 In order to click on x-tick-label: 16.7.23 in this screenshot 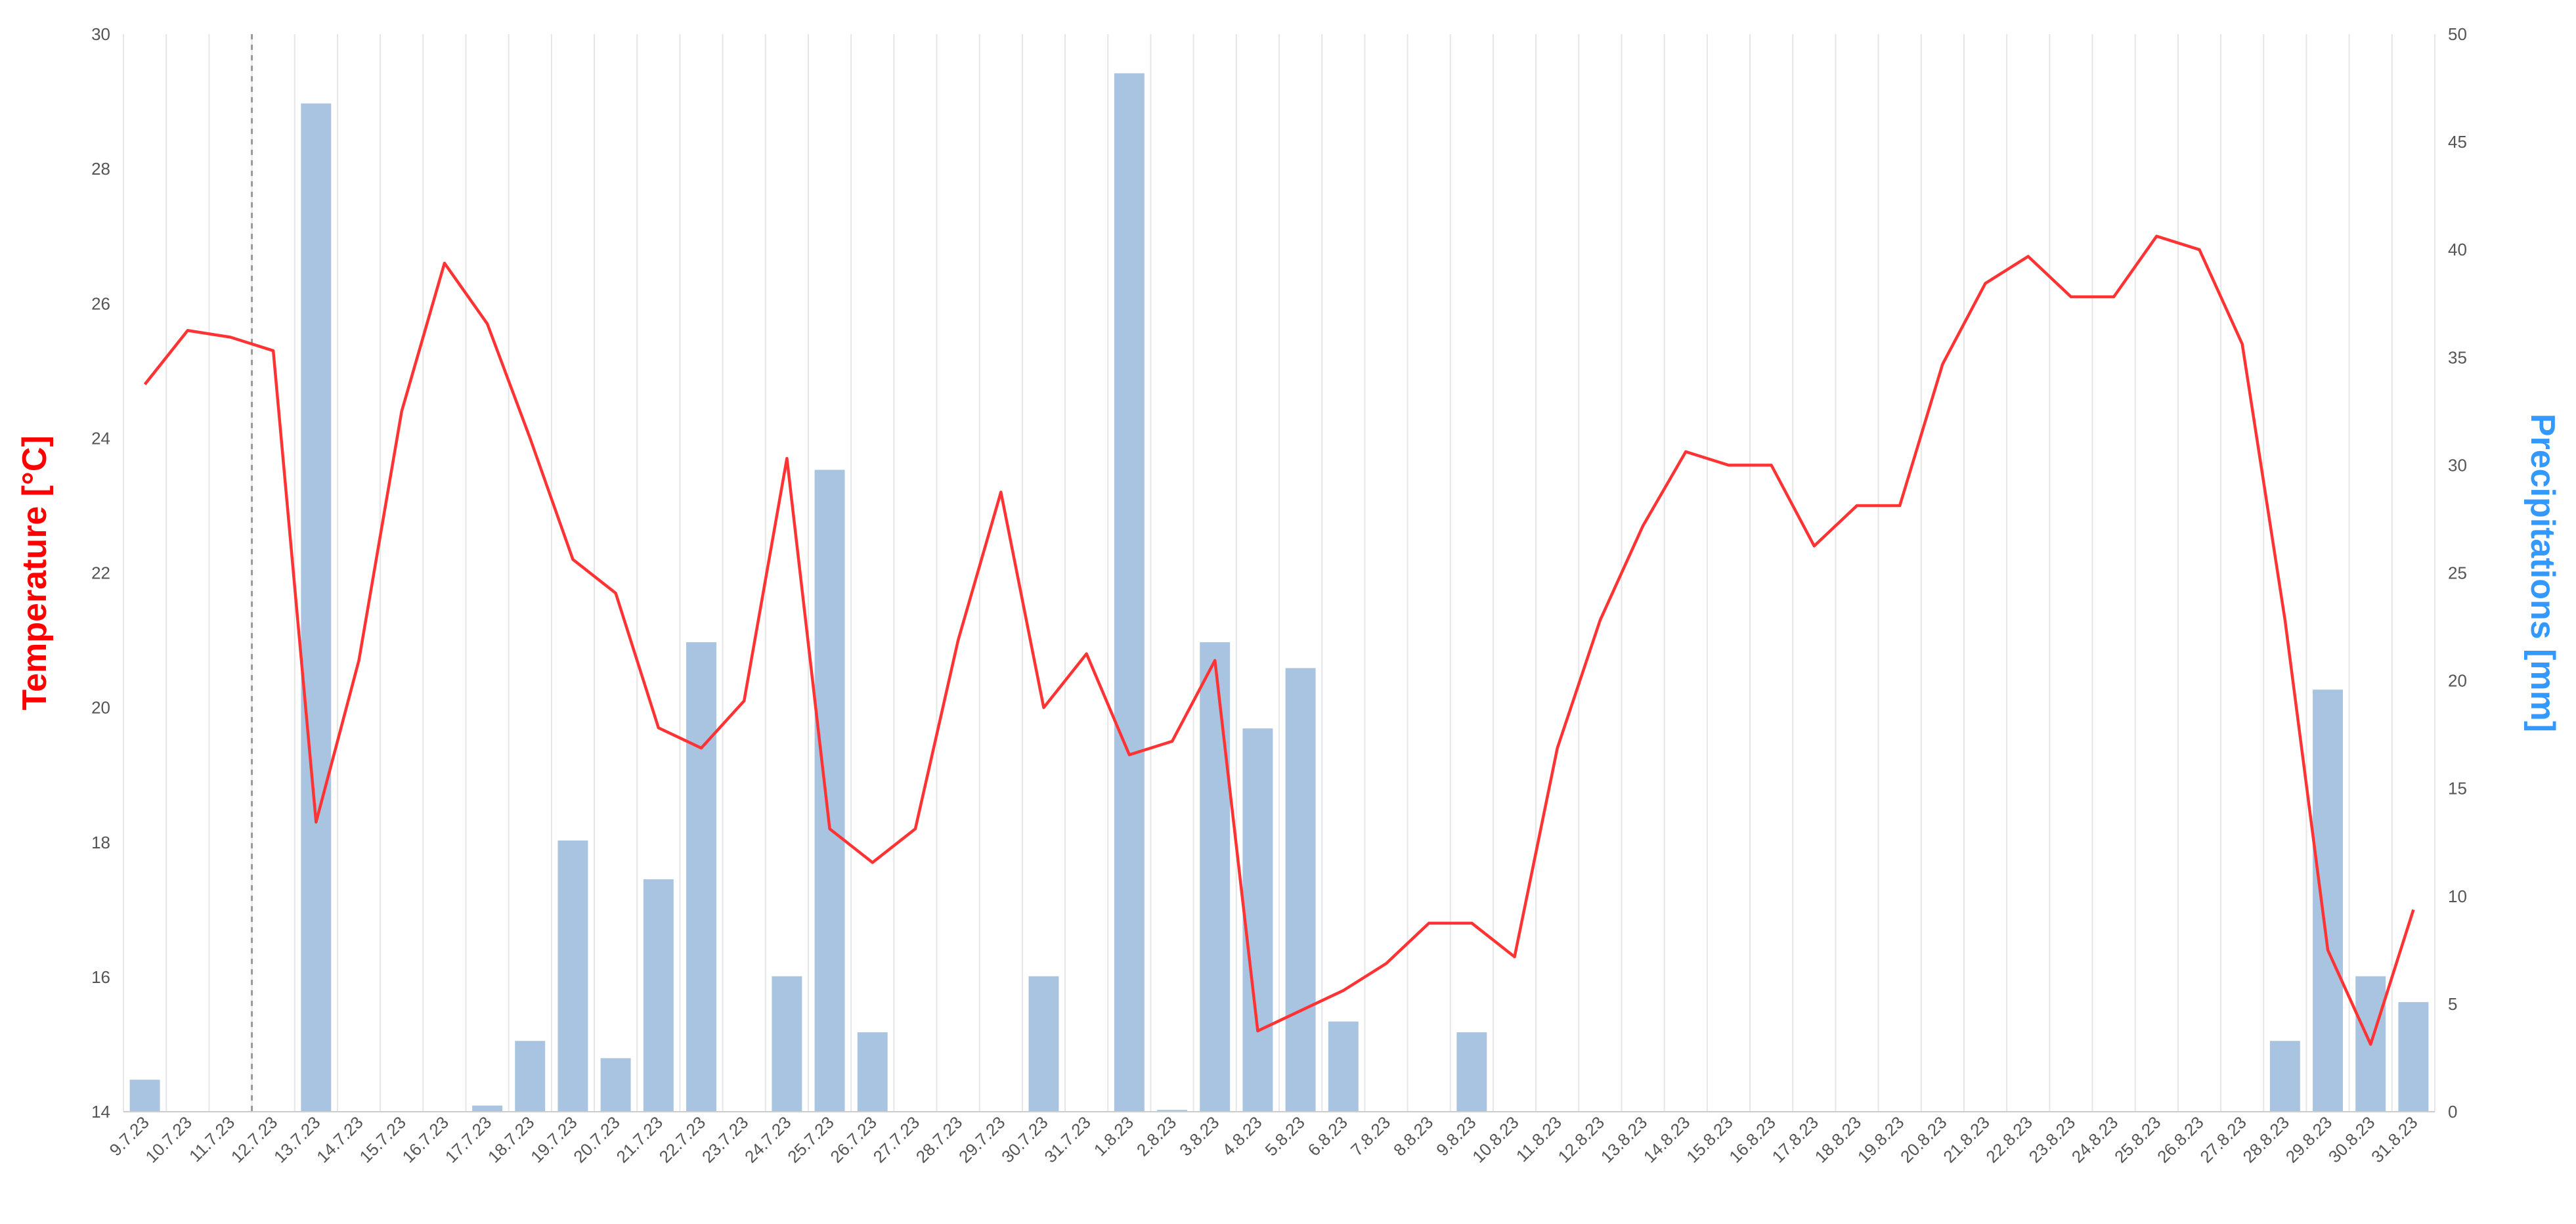, I will do `click(426, 1139)`.